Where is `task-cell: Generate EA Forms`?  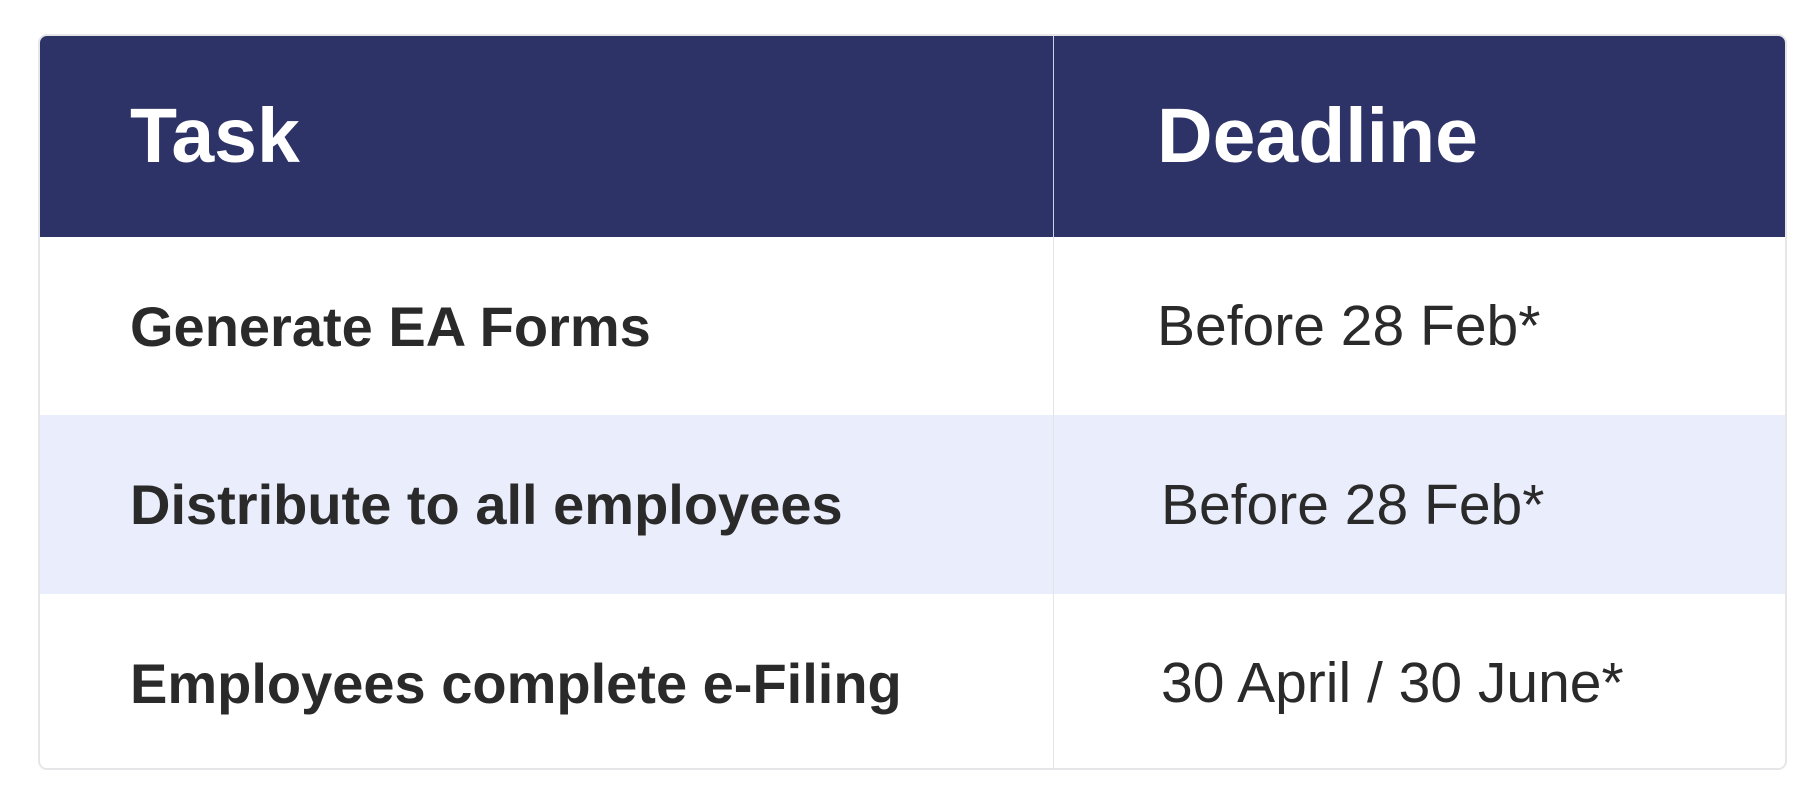
task-cell: Generate EA Forms is located at coordinates (390, 326).